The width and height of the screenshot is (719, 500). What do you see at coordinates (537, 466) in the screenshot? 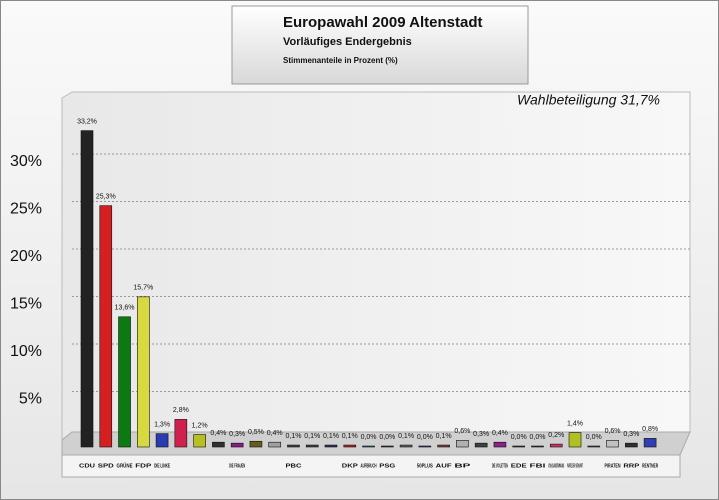
I see `x-tick-label: FBI` at bounding box center [537, 466].